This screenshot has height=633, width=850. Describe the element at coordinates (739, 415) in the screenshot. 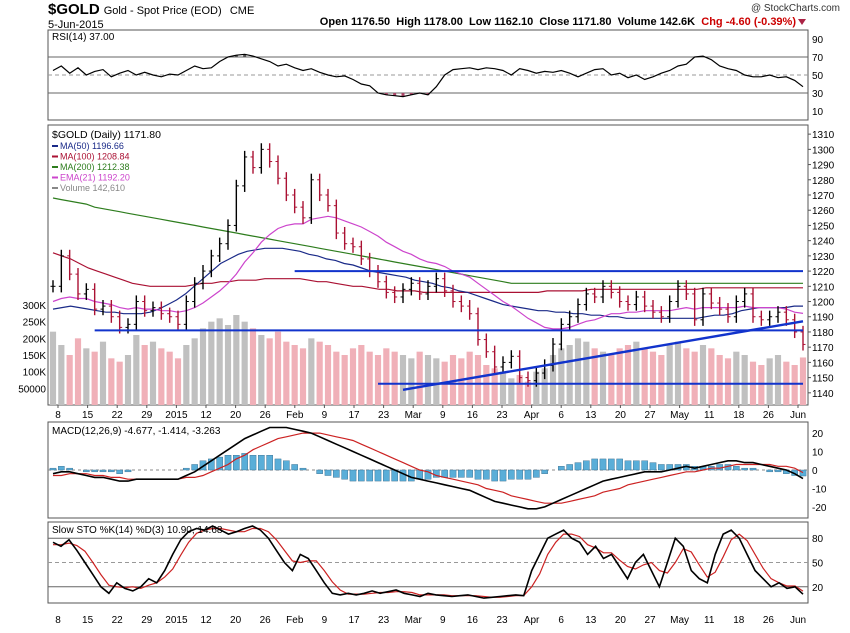

I see `date-tick-label: 18` at that location.